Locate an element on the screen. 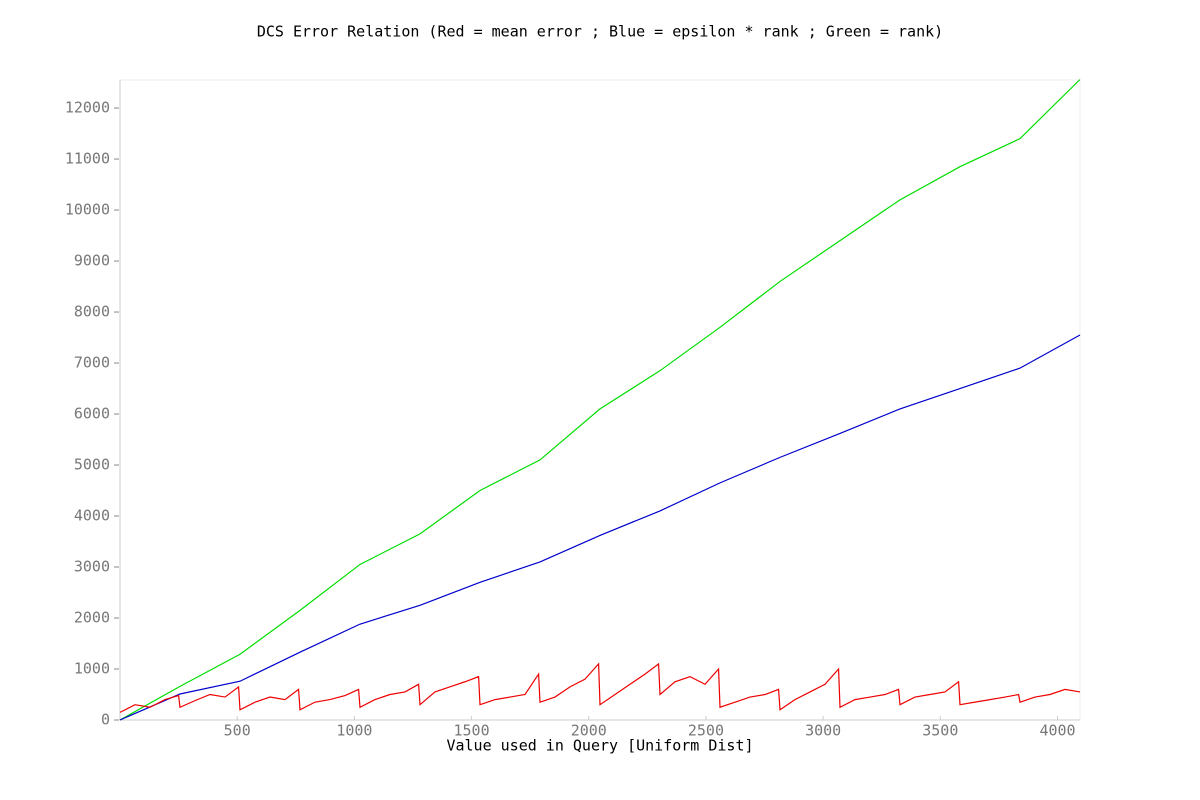 This screenshot has height=800, width=1200. y-tick-label: 5000 is located at coordinates (92, 465).